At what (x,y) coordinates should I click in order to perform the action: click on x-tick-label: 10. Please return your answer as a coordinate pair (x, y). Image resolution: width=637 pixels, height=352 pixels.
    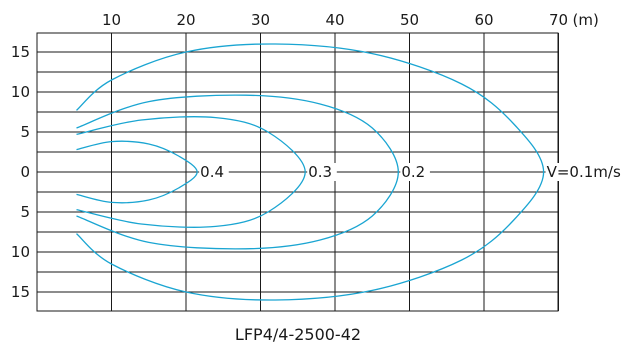
    Looking at the image, I should click on (111, 20).